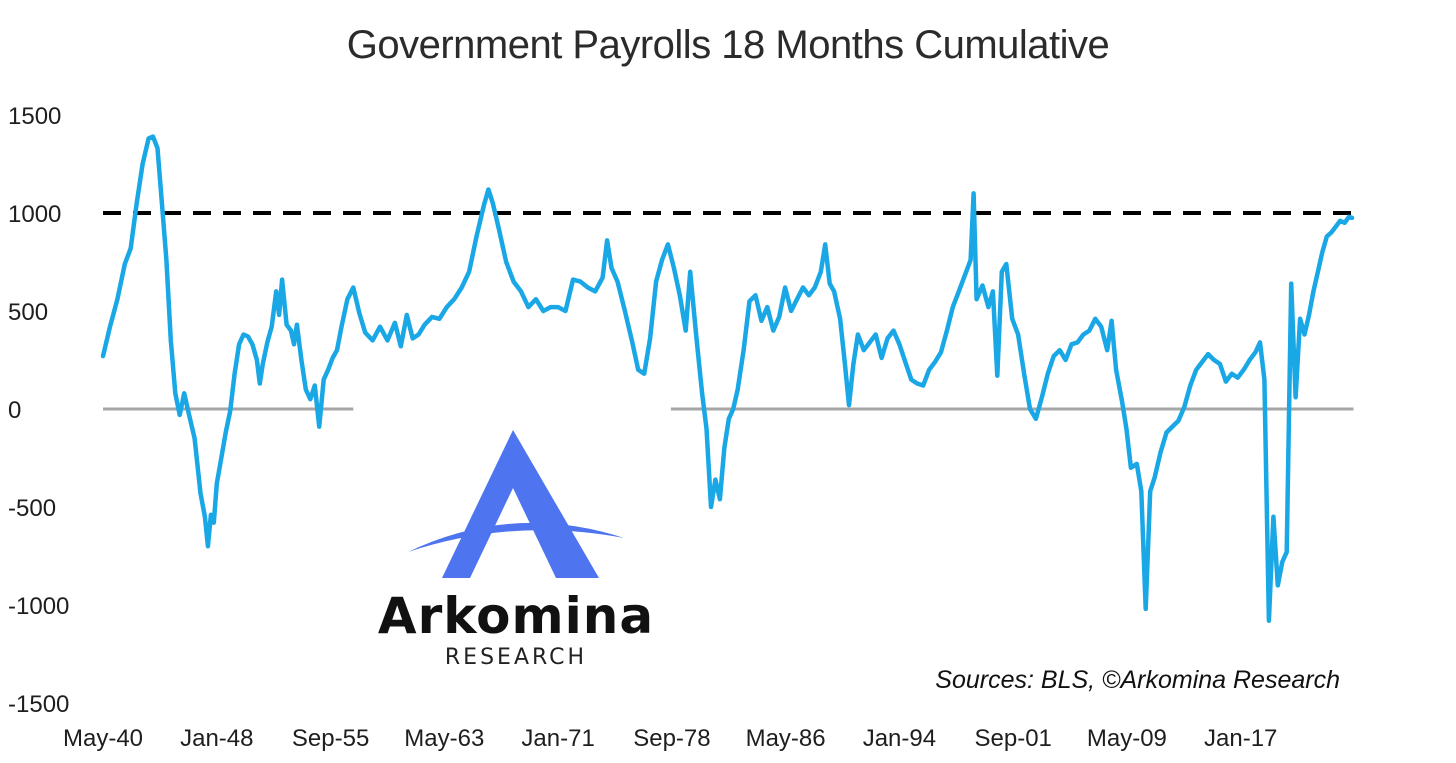 This screenshot has height=763, width=1456. What do you see at coordinates (330, 738) in the screenshot?
I see `x-tick-label: Sep-55` at bounding box center [330, 738].